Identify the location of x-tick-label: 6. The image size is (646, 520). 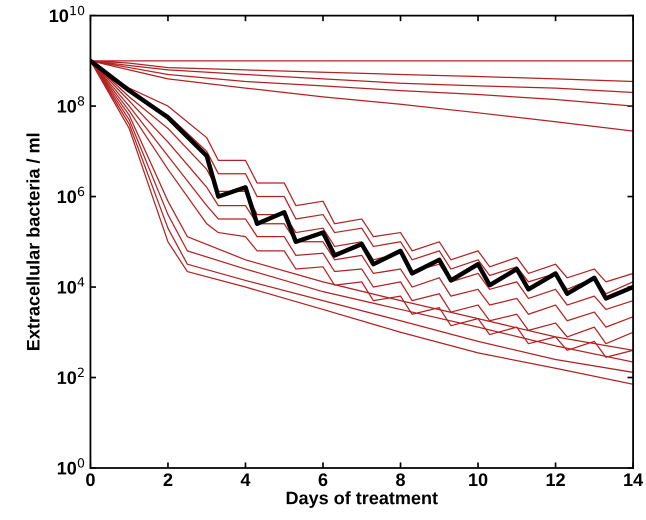
(323, 479).